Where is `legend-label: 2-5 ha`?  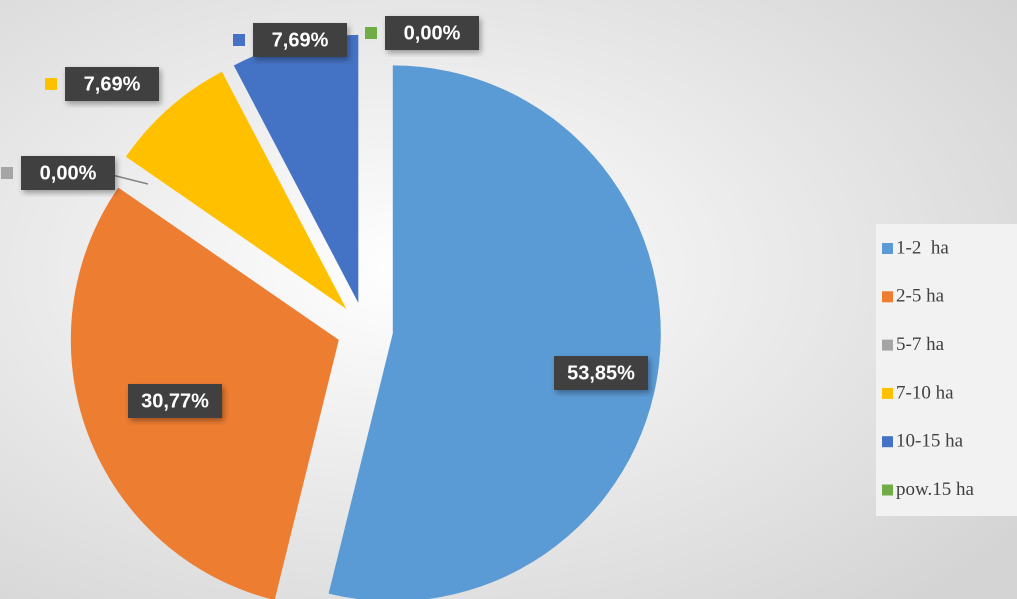
legend-label: 2-5 ha is located at coordinates (920, 296).